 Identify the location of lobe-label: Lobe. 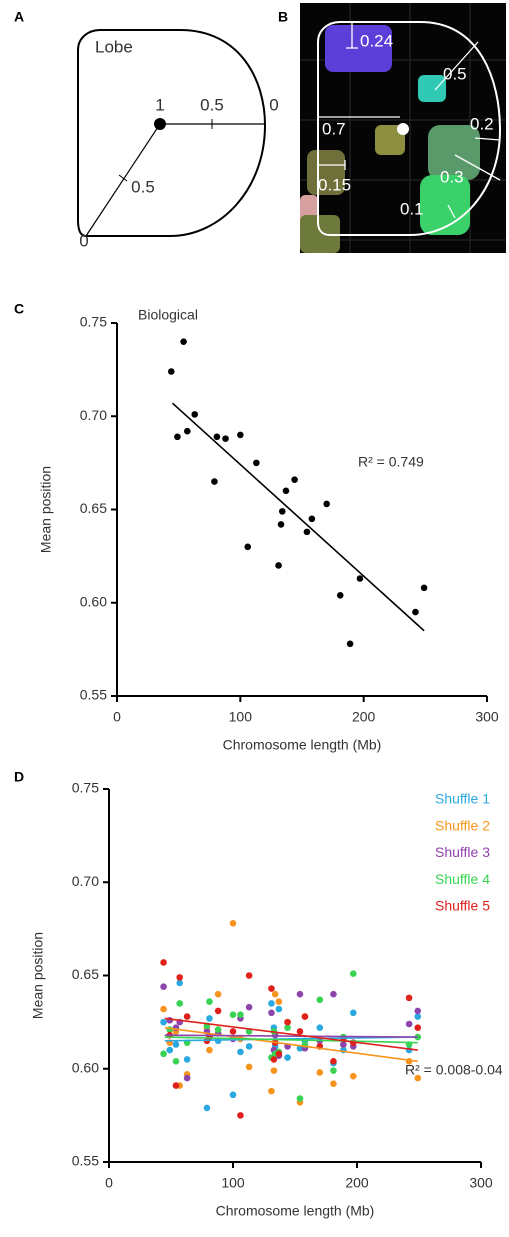
(114, 46).